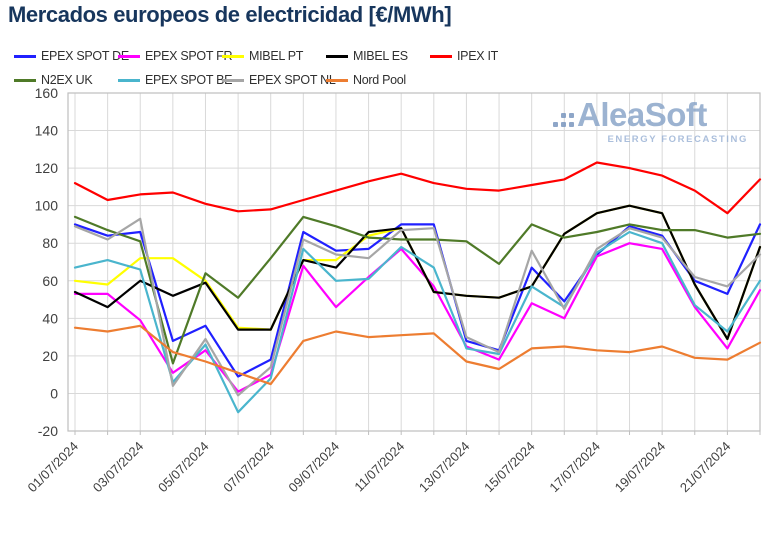 This screenshot has width=768, height=535. What do you see at coordinates (50, 281) in the screenshot?
I see `y-axis-label: 60` at bounding box center [50, 281].